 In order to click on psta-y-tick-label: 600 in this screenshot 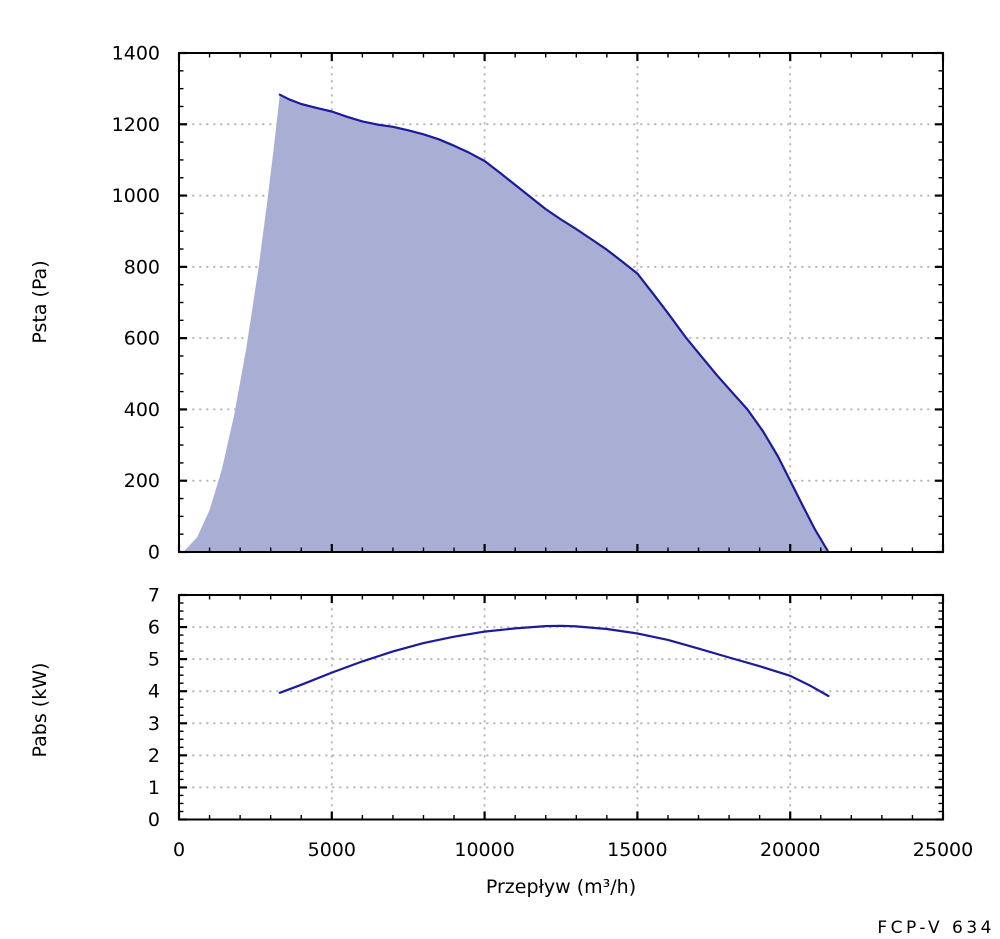, I will do `click(142, 339)`.